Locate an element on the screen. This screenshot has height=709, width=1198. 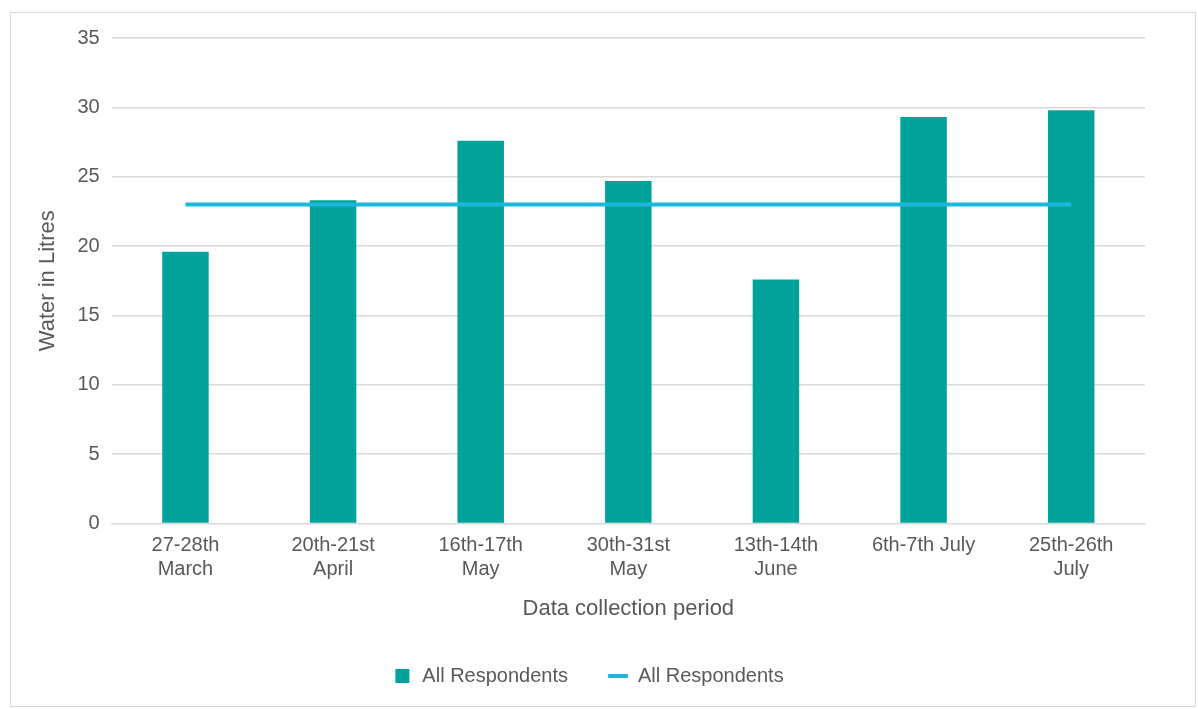
category-label: 20th-21st is located at coordinates (333, 544).